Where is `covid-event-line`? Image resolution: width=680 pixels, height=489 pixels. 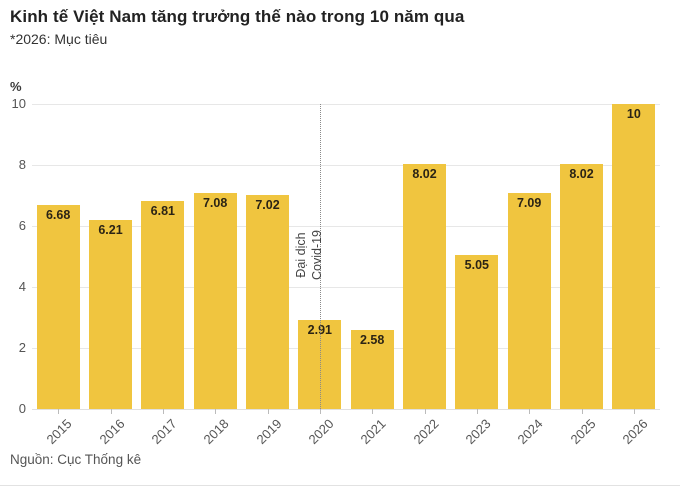 covid-event-line is located at coordinates (320, 256).